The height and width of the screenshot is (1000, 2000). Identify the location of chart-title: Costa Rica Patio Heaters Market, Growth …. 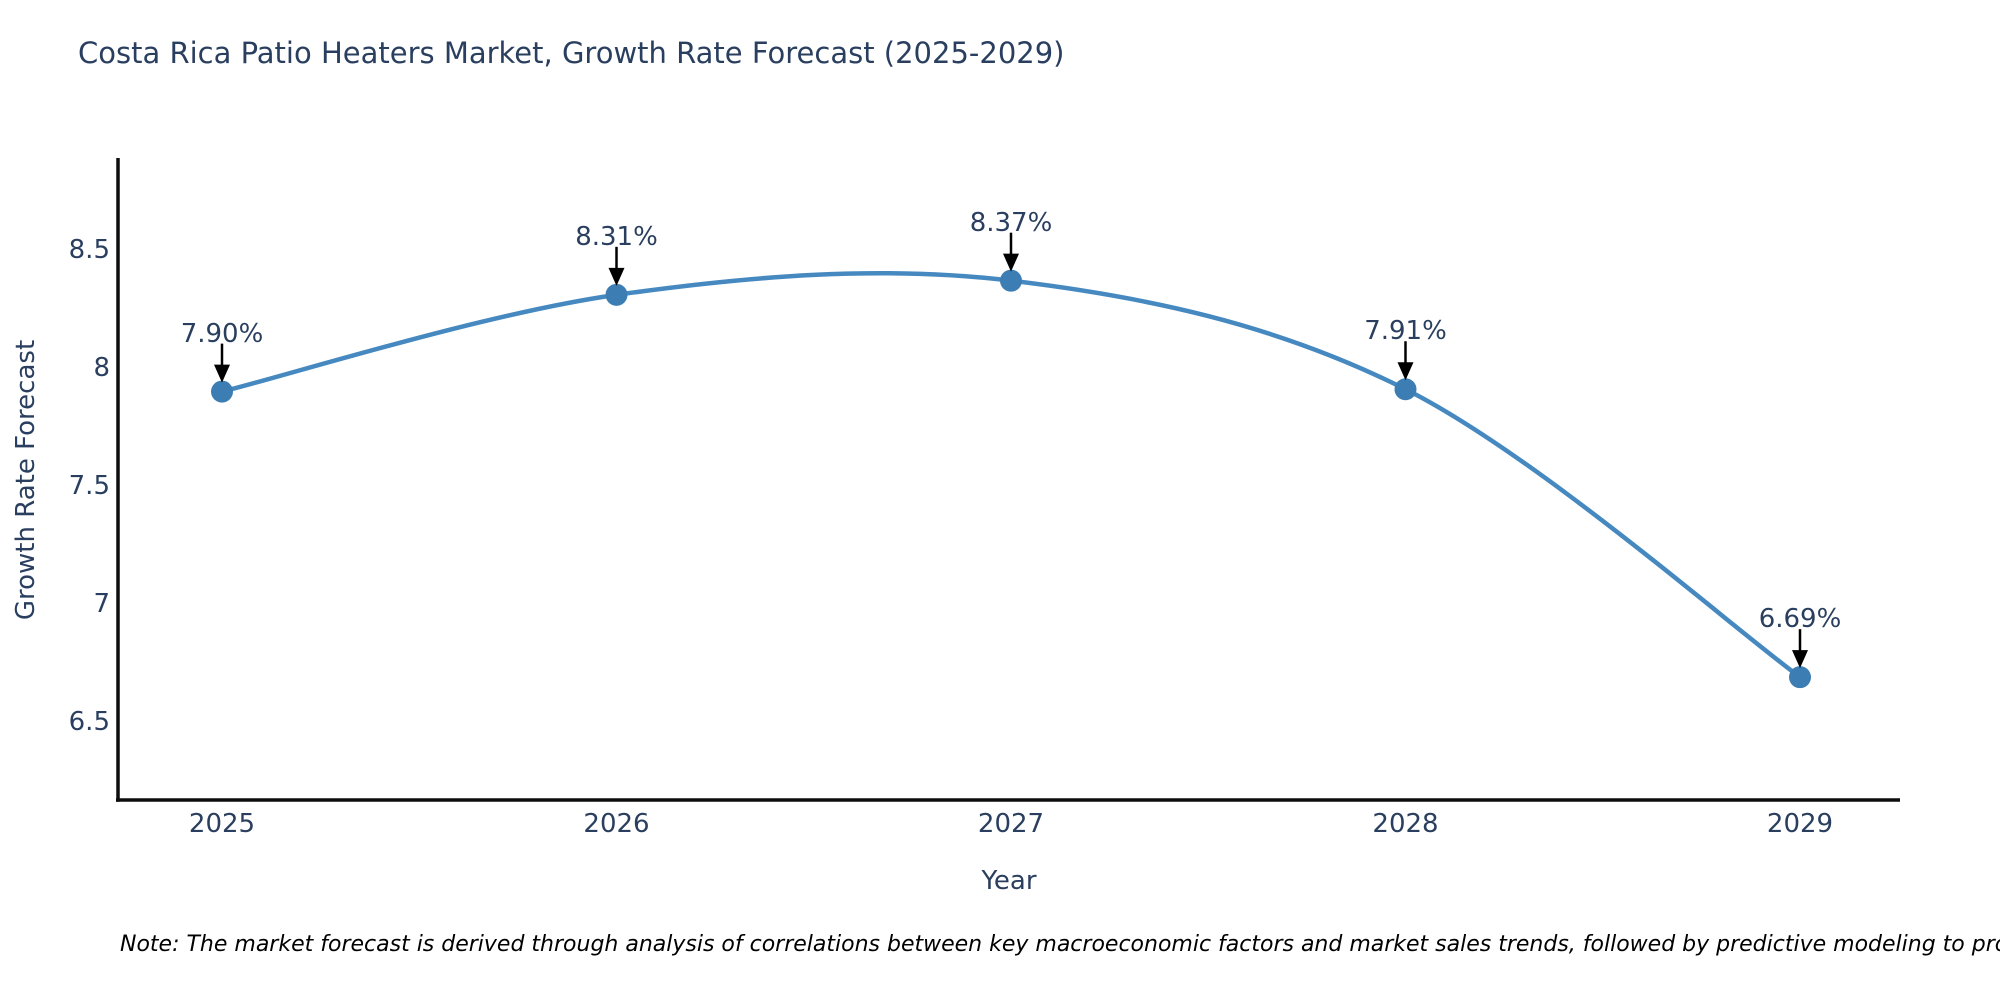
(571, 53).